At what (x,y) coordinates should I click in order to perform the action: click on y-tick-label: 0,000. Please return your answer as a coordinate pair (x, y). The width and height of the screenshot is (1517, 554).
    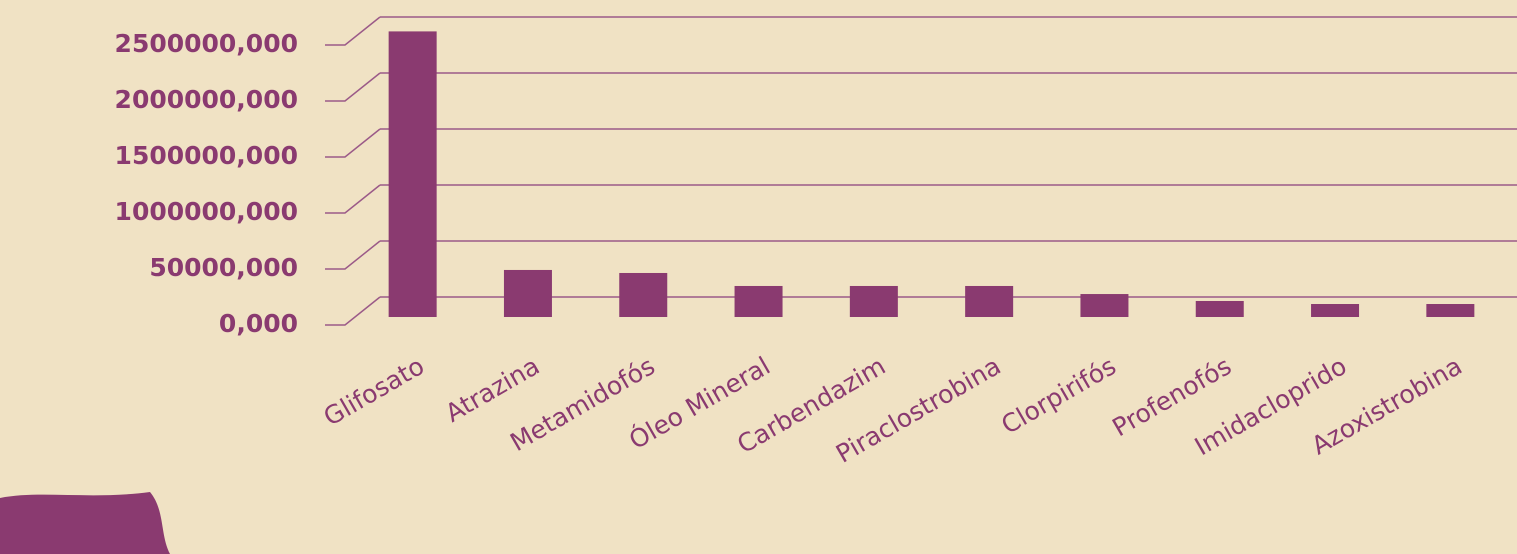
    Looking at the image, I should click on (258, 323).